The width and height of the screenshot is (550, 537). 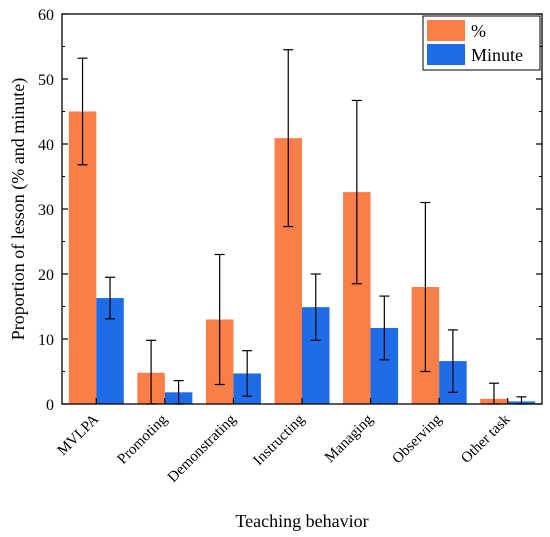 I want to click on y-axis-label: Proportion of lesson (% and minute), so click(x=18, y=209).